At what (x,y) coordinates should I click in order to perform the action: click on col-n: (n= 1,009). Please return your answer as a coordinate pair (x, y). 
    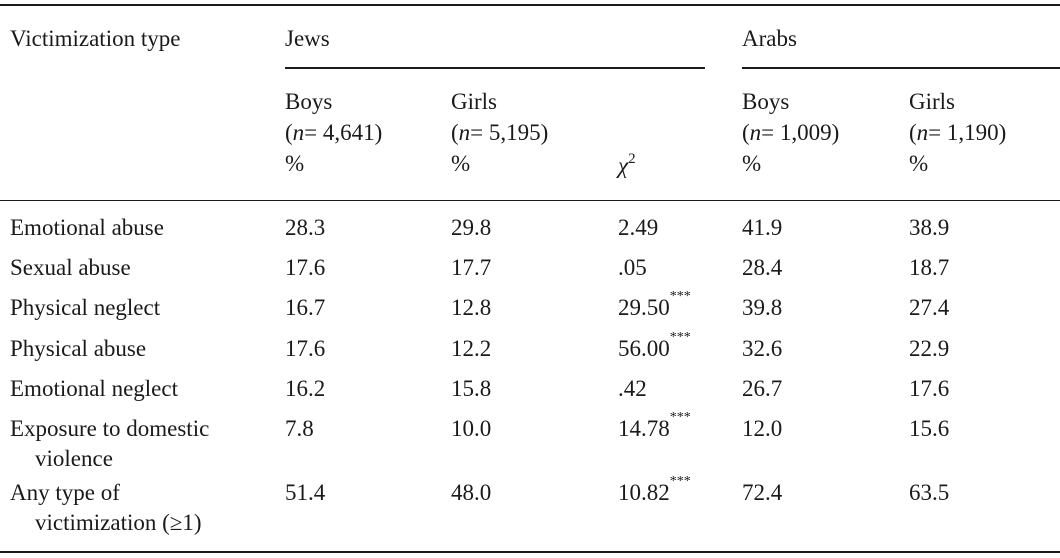
    Looking at the image, I should click on (791, 132).